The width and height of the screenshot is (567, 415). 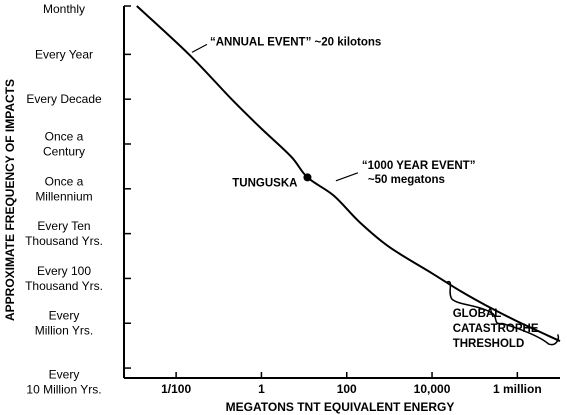 I want to click on y-tick-label-line: Every Decade, so click(x=64, y=99).